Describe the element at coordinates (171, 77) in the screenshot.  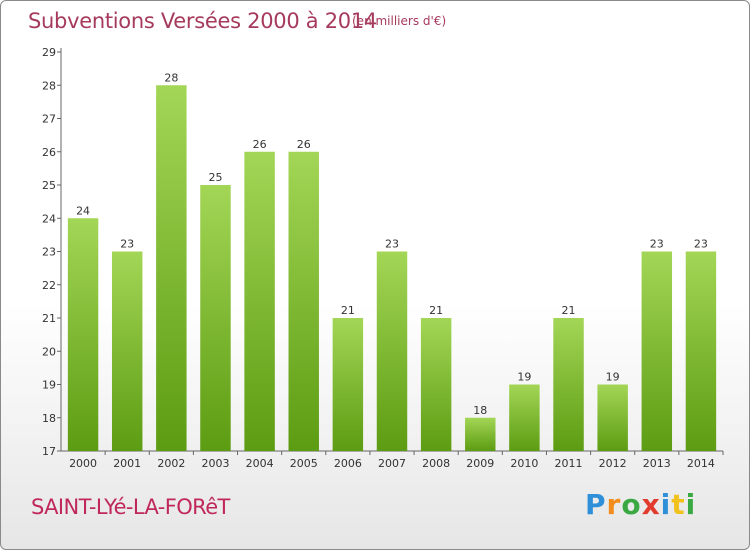
I see `value-label: 28` at that location.